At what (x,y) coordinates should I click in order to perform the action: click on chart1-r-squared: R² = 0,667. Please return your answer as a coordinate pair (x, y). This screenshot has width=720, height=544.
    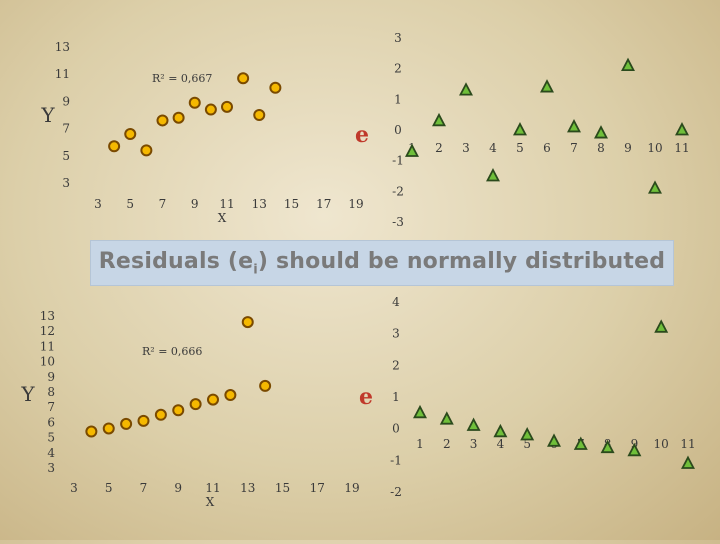
    Looking at the image, I should click on (182, 78).